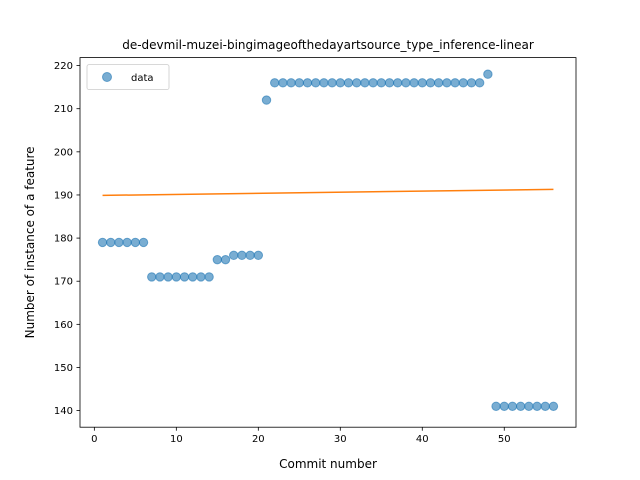 The width and height of the screenshot is (640, 480). Describe the element at coordinates (30, 242) in the screenshot. I see `y-axis-label: Number of instance of a feature` at that location.